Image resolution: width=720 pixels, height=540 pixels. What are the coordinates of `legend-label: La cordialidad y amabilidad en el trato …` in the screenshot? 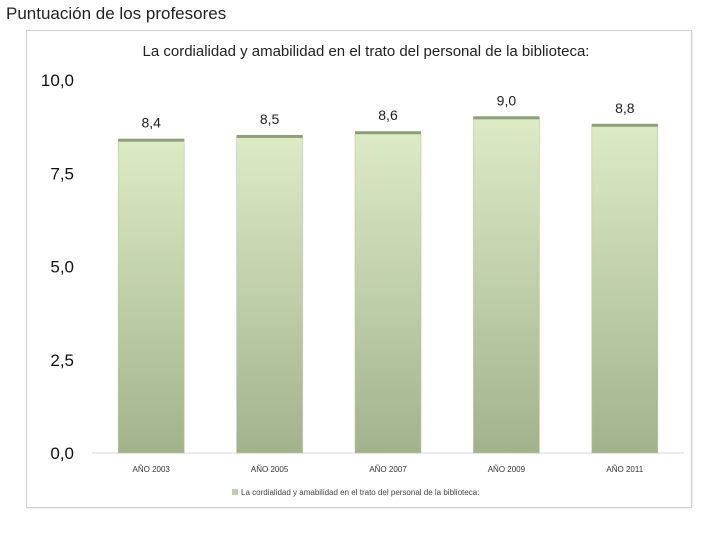 It's located at (360, 492).